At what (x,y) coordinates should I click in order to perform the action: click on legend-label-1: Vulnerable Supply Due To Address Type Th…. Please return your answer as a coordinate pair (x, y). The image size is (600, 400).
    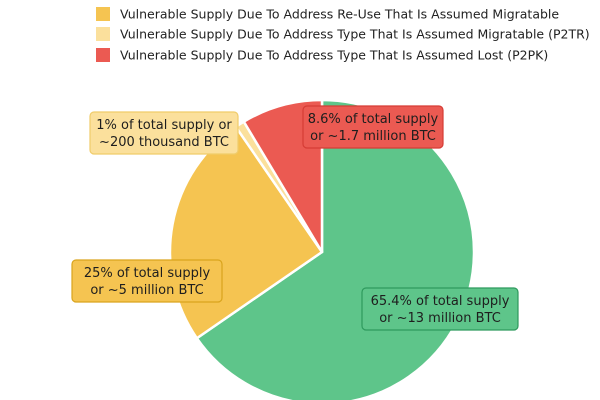
    Looking at the image, I should click on (355, 34).